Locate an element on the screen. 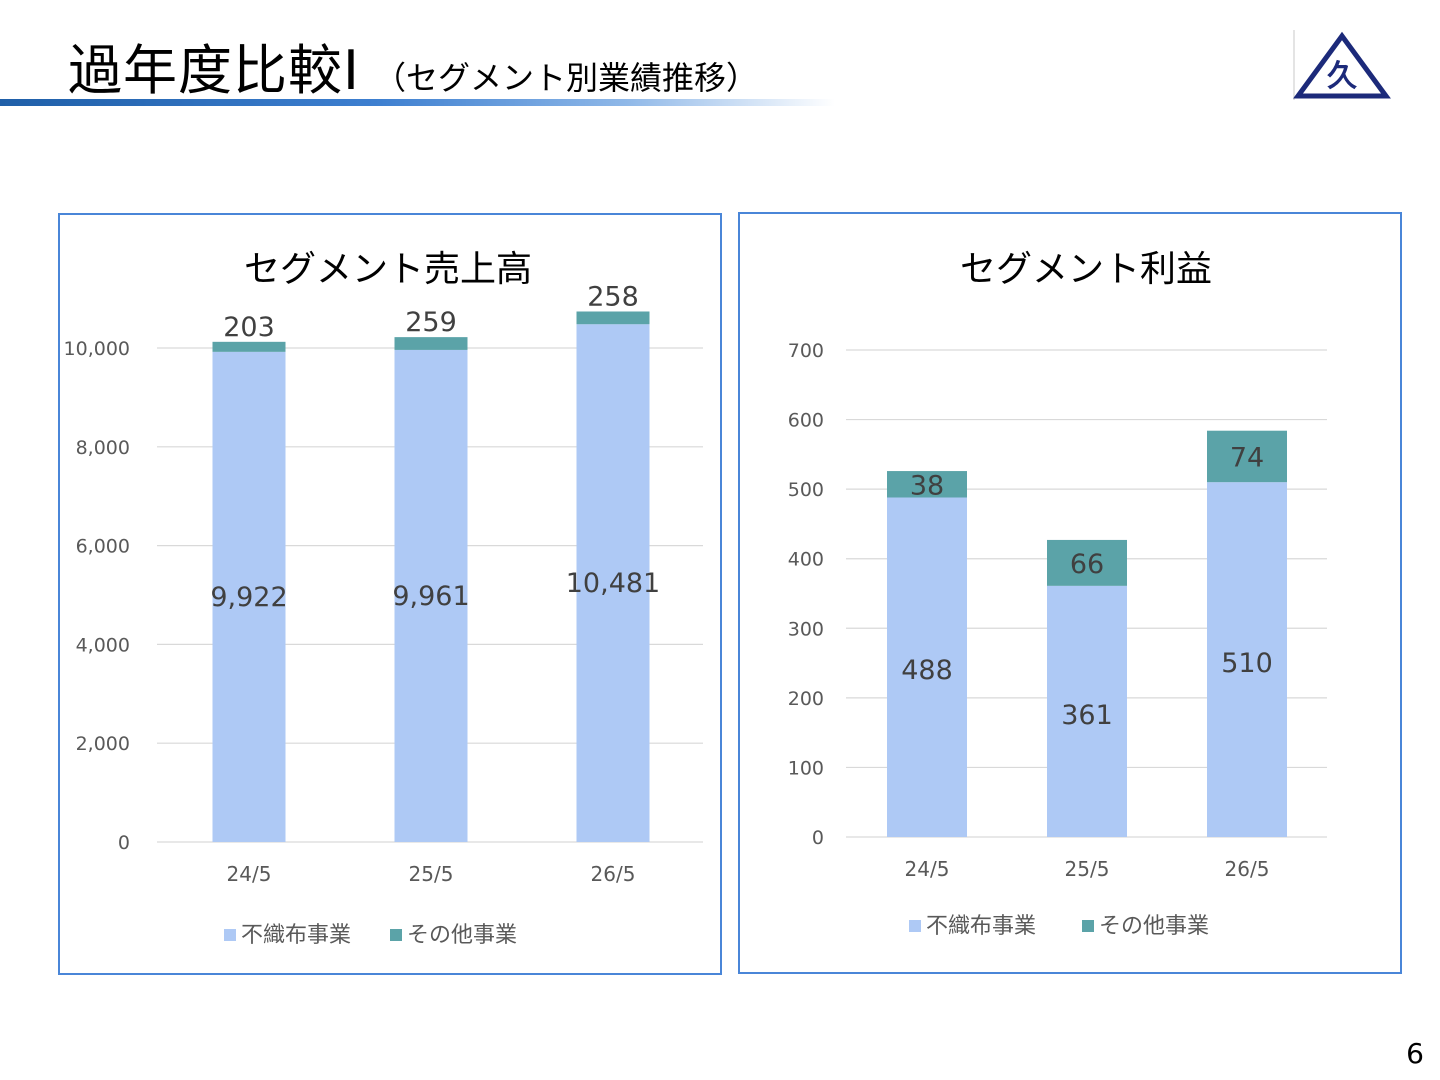 This screenshot has width=1440, height=1080. data-label-other: 203 is located at coordinates (249, 327).